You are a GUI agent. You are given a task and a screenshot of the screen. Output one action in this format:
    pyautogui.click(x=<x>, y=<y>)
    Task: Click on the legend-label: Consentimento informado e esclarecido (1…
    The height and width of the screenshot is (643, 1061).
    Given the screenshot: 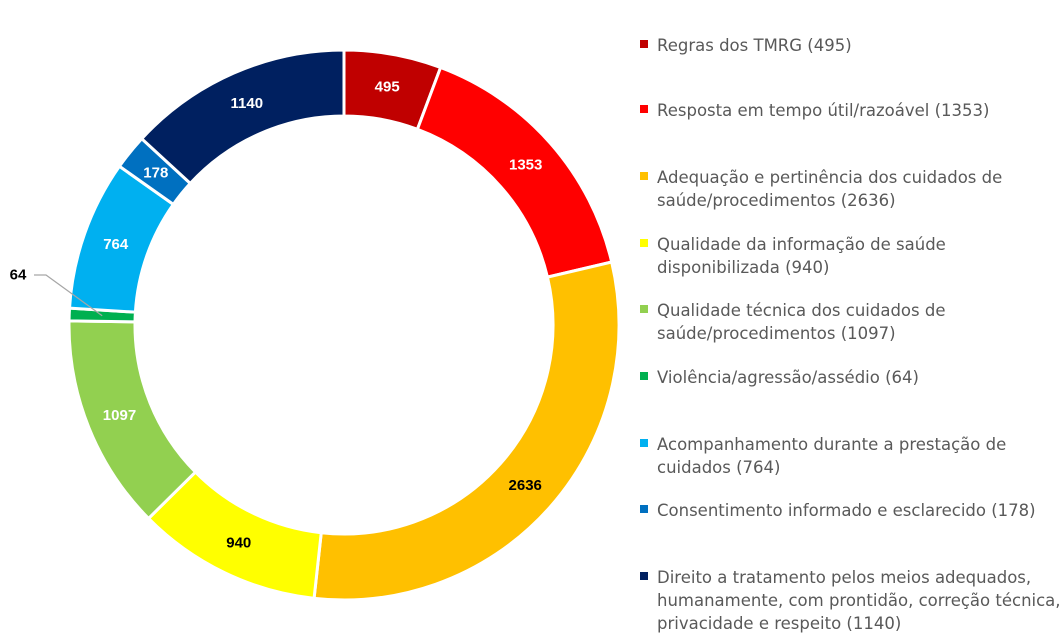 What is the action you would take?
    pyautogui.click(x=846, y=510)
    